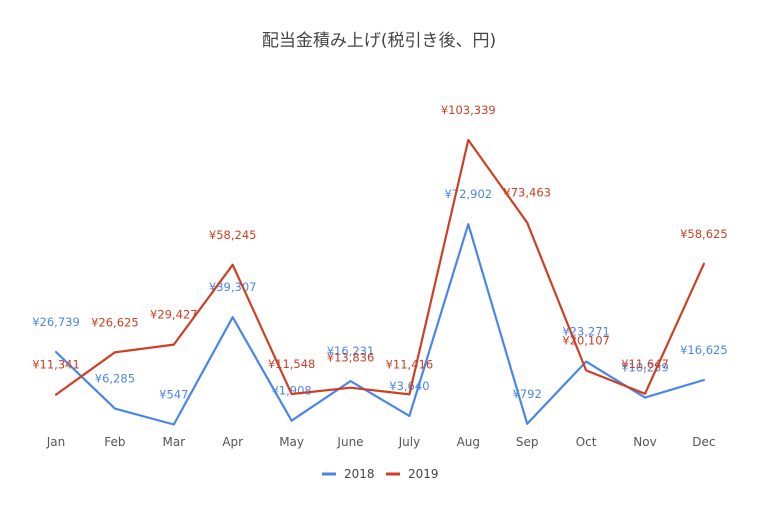 The image size is (758, 506). What do you see at coordinates (645, 364) in the screenshot?
I see `data-label-2019-nov: ¥11,647` at bounding box center [645, 364].